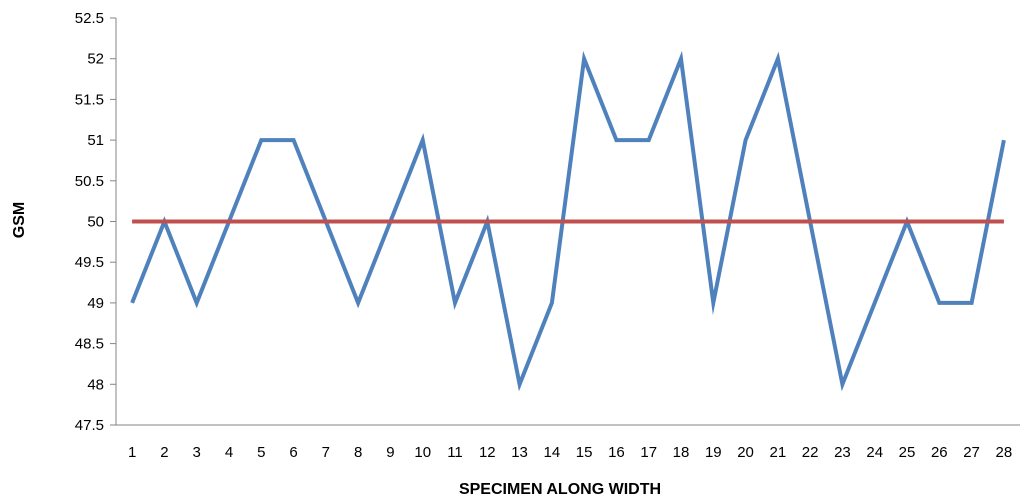 The width and height of the screenshot is (1020, 502). Describe the element at coordinates (95, 384) in the screenshot. I see `y-tick-label: 48` at that location.